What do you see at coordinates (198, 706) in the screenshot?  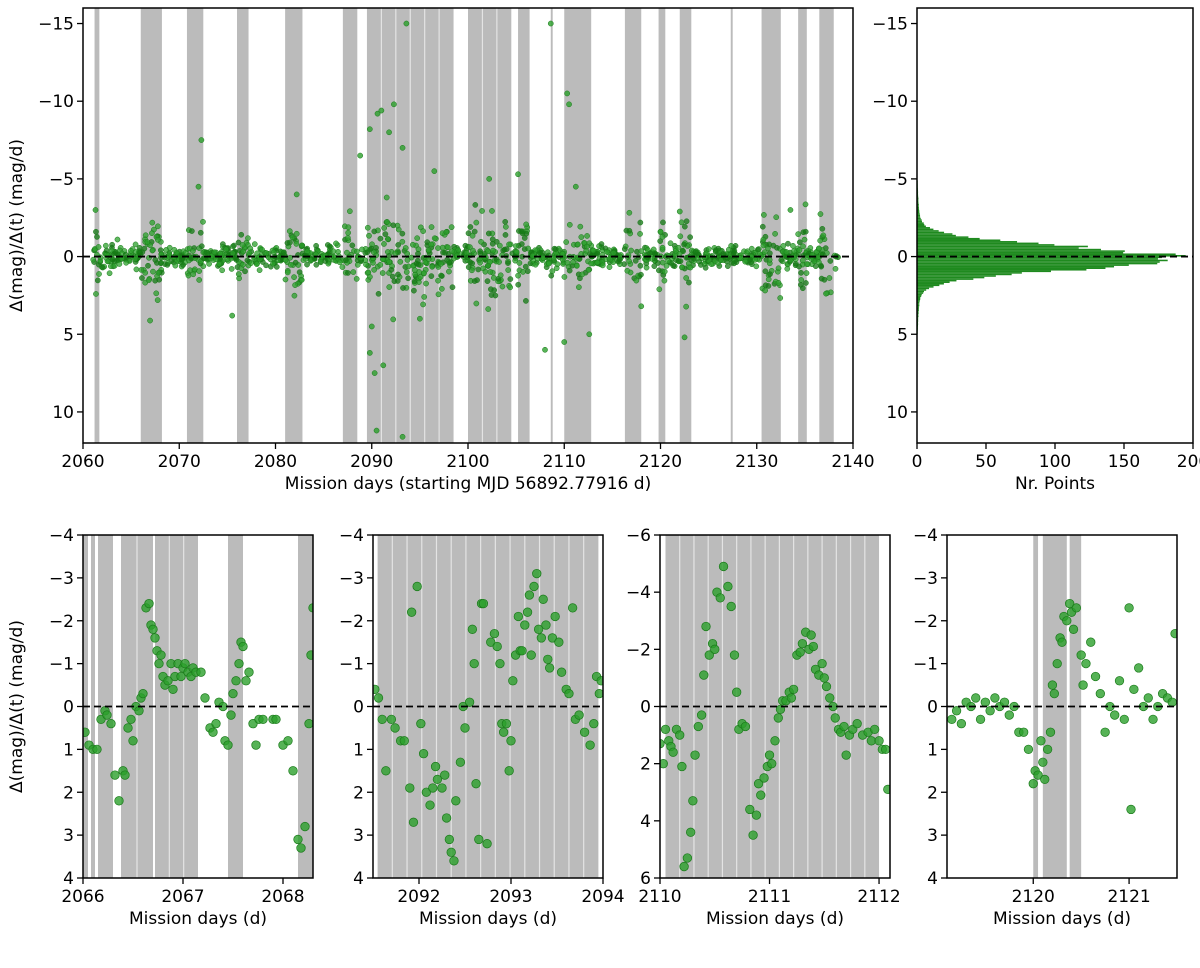 I see `zoom-1-plot-area` at bounding box center [198, 706].